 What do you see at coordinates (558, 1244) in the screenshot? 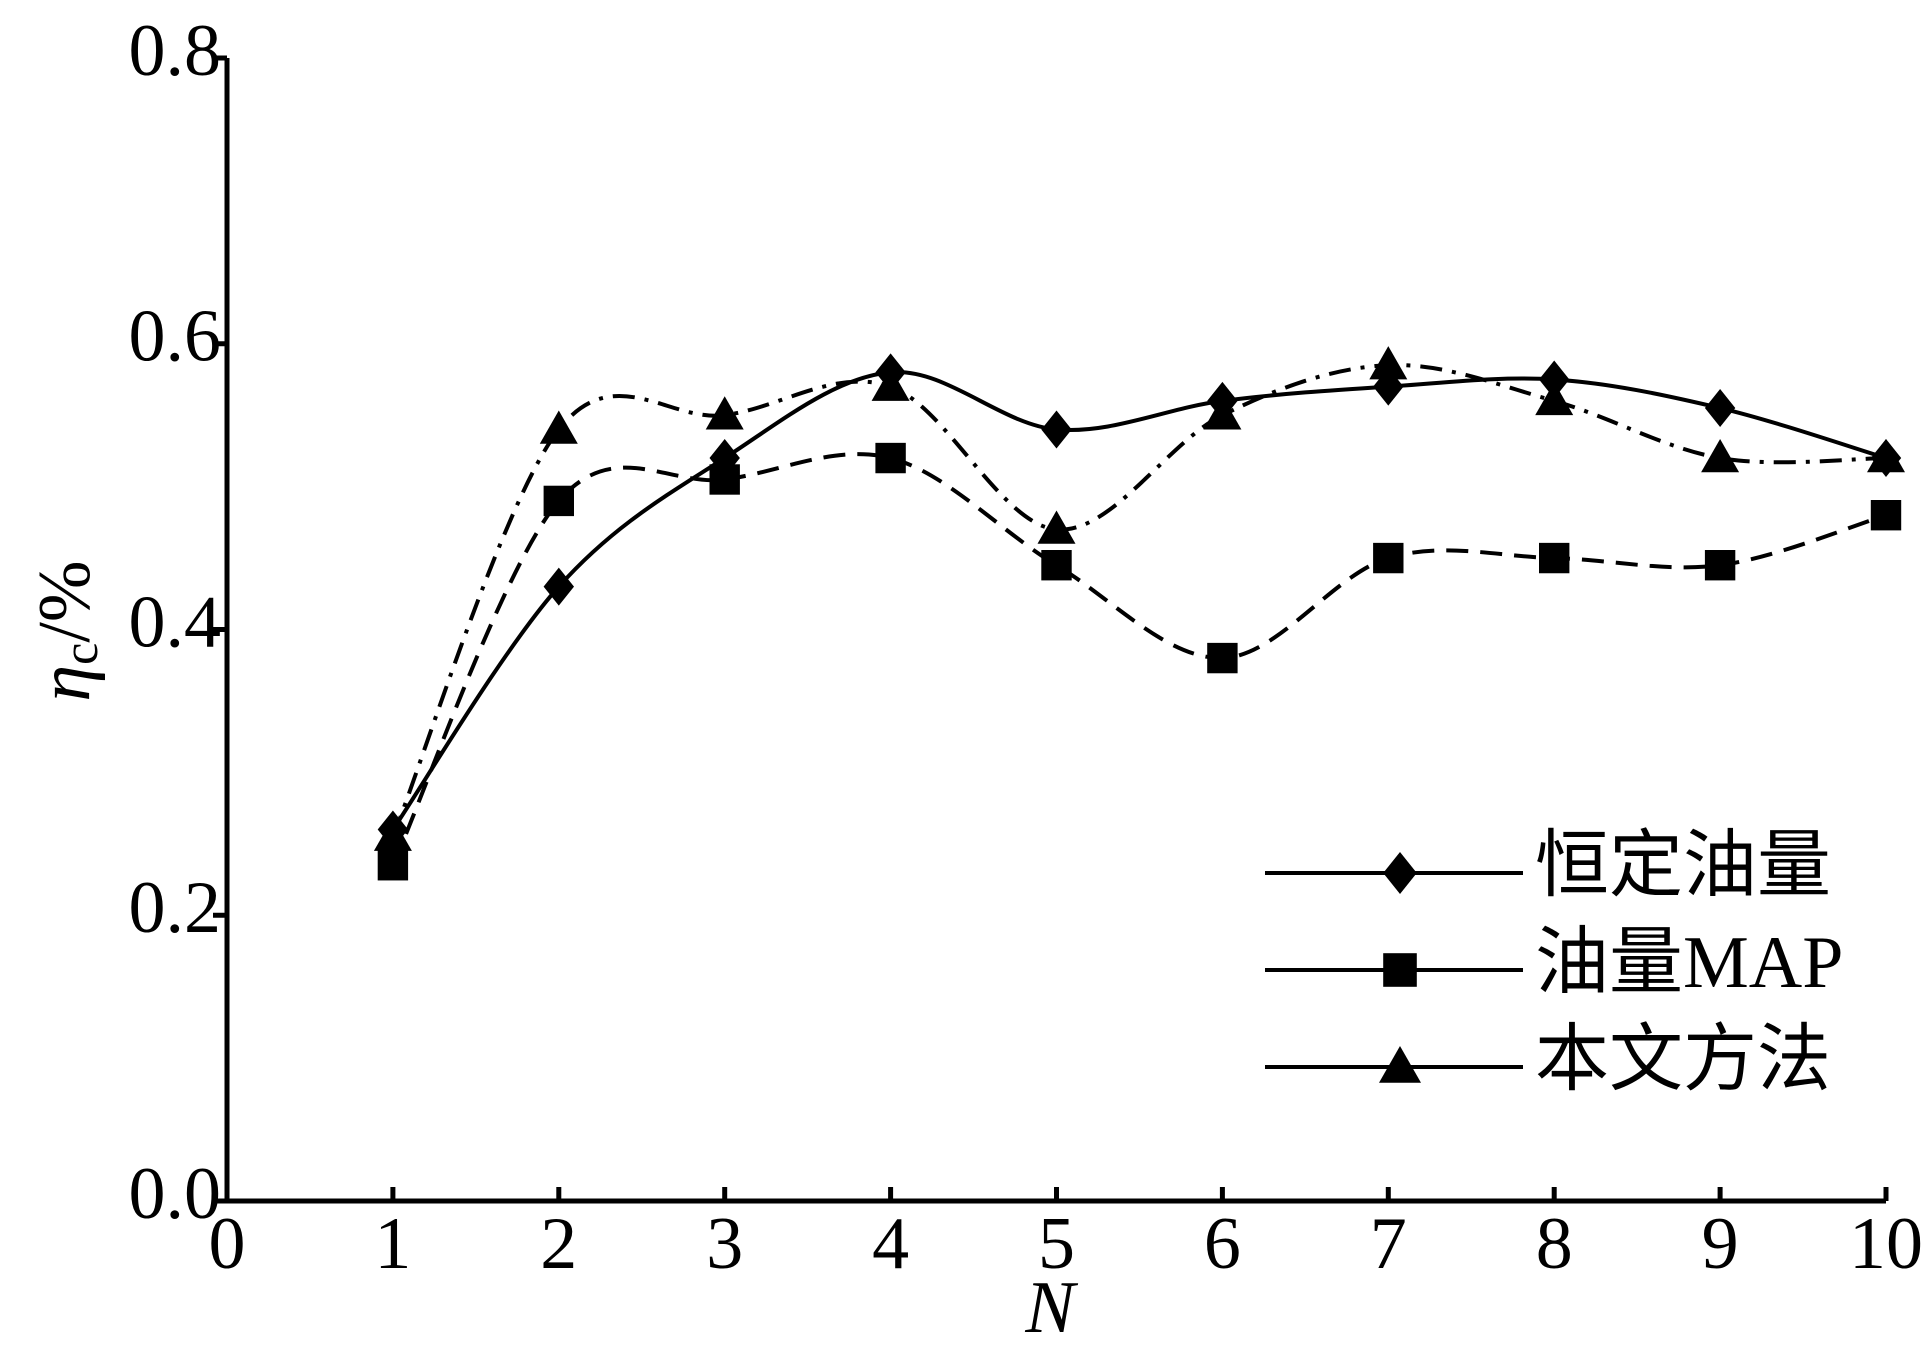
I see `x-tick-label: 2` at bounding box center [558, 1244].